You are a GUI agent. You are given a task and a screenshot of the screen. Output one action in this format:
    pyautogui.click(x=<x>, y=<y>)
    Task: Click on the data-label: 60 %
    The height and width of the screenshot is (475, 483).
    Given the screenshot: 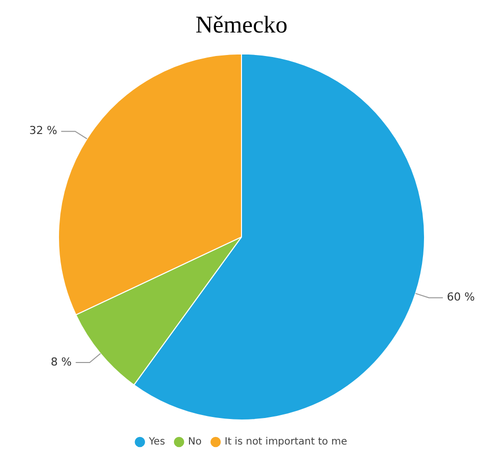 What is the action you would take?
    pyautogui.click(x=460, y=297)
    